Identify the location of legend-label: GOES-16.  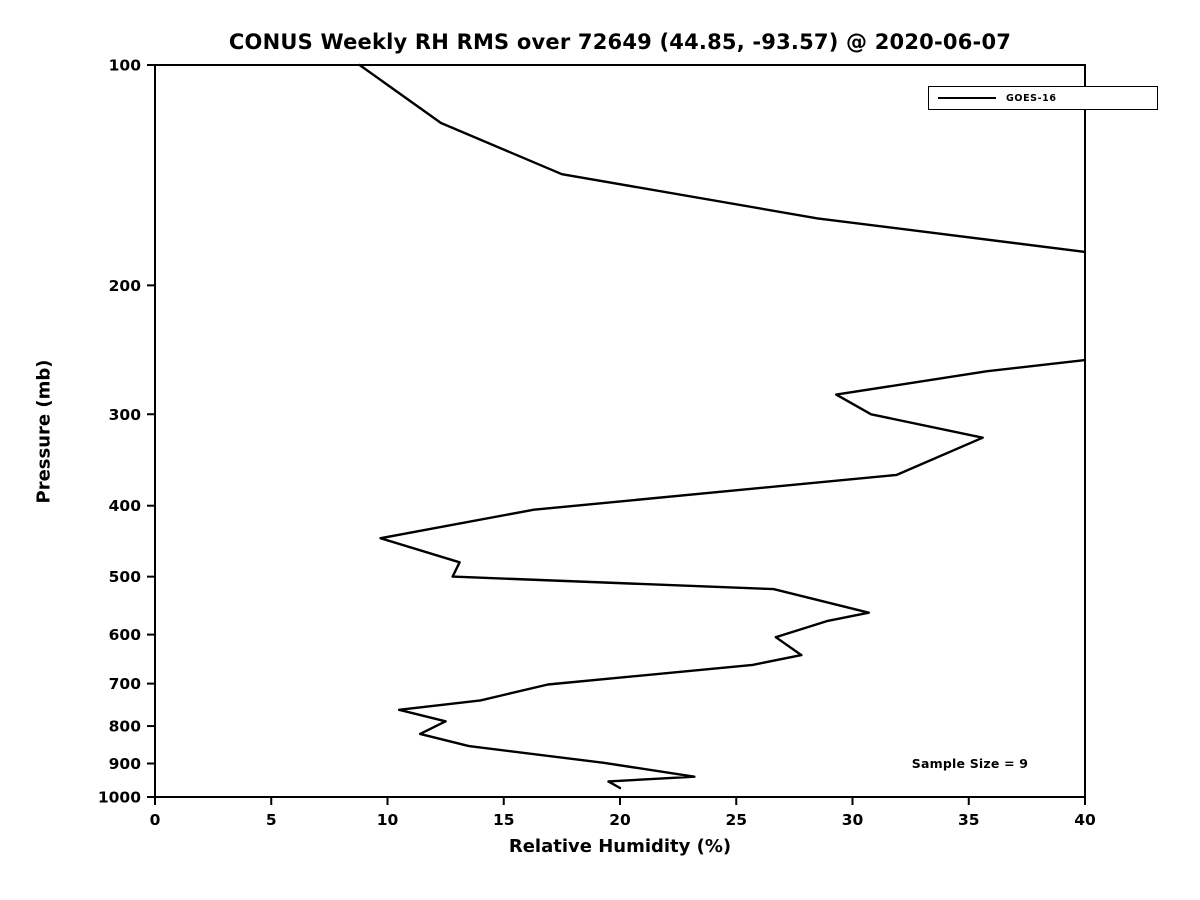
(1031, 98).